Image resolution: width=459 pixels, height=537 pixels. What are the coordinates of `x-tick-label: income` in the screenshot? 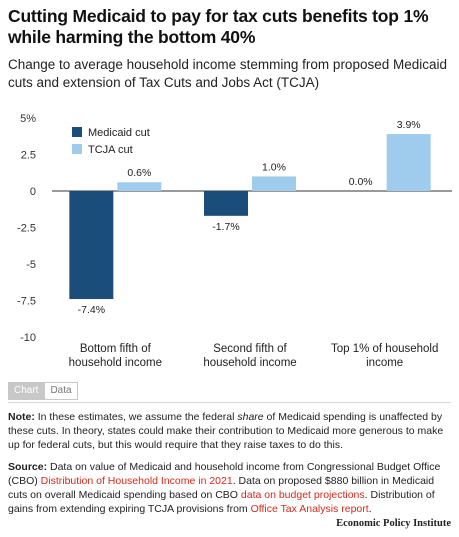 It's located at (384, 363).